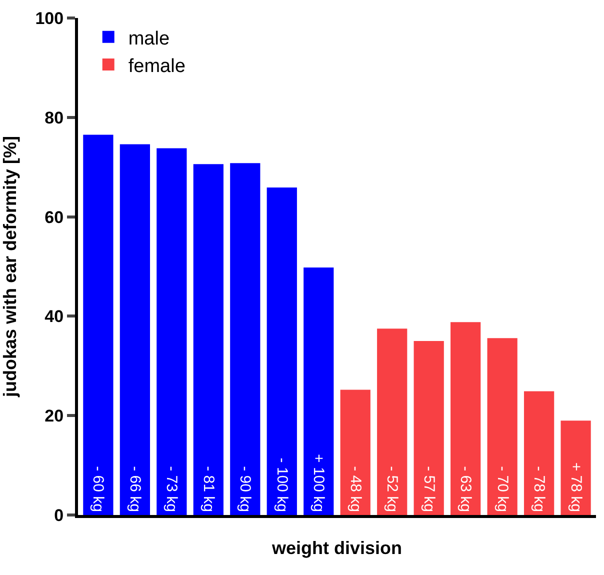 The width and height of the screenshot is (604, 575). Describe the element at coordinates (49, 18) in the screenshot. I see `y-tick-label: 100` at that location.